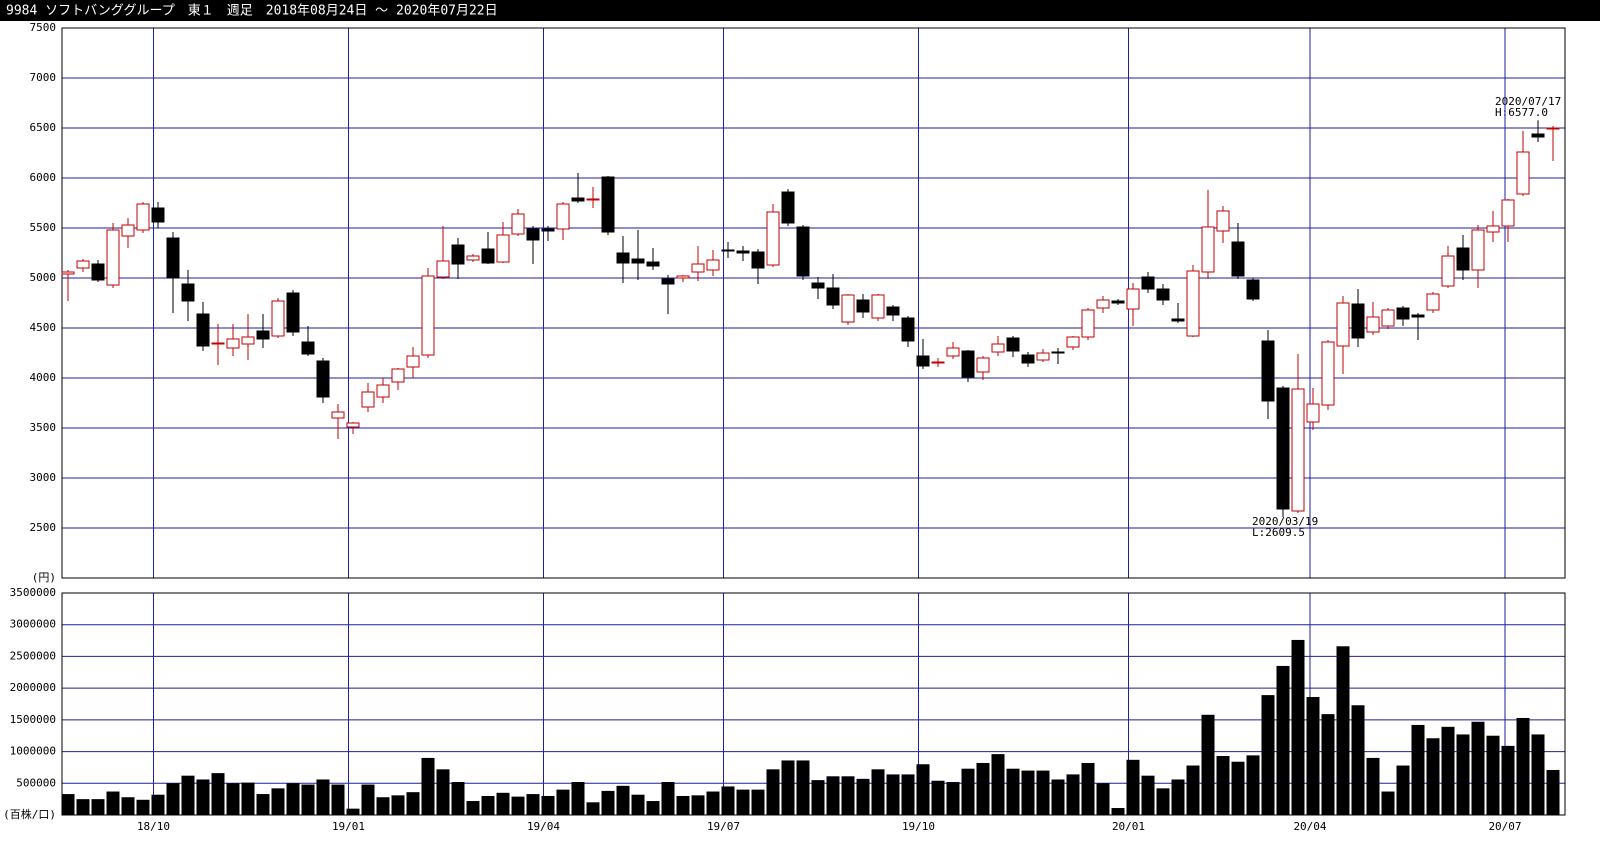 The width and height of the screenshot is (1600, 855). Describe the element at coordinates (43, 227) in the screenshot. I see `y-tick-label: 5500` at that location.